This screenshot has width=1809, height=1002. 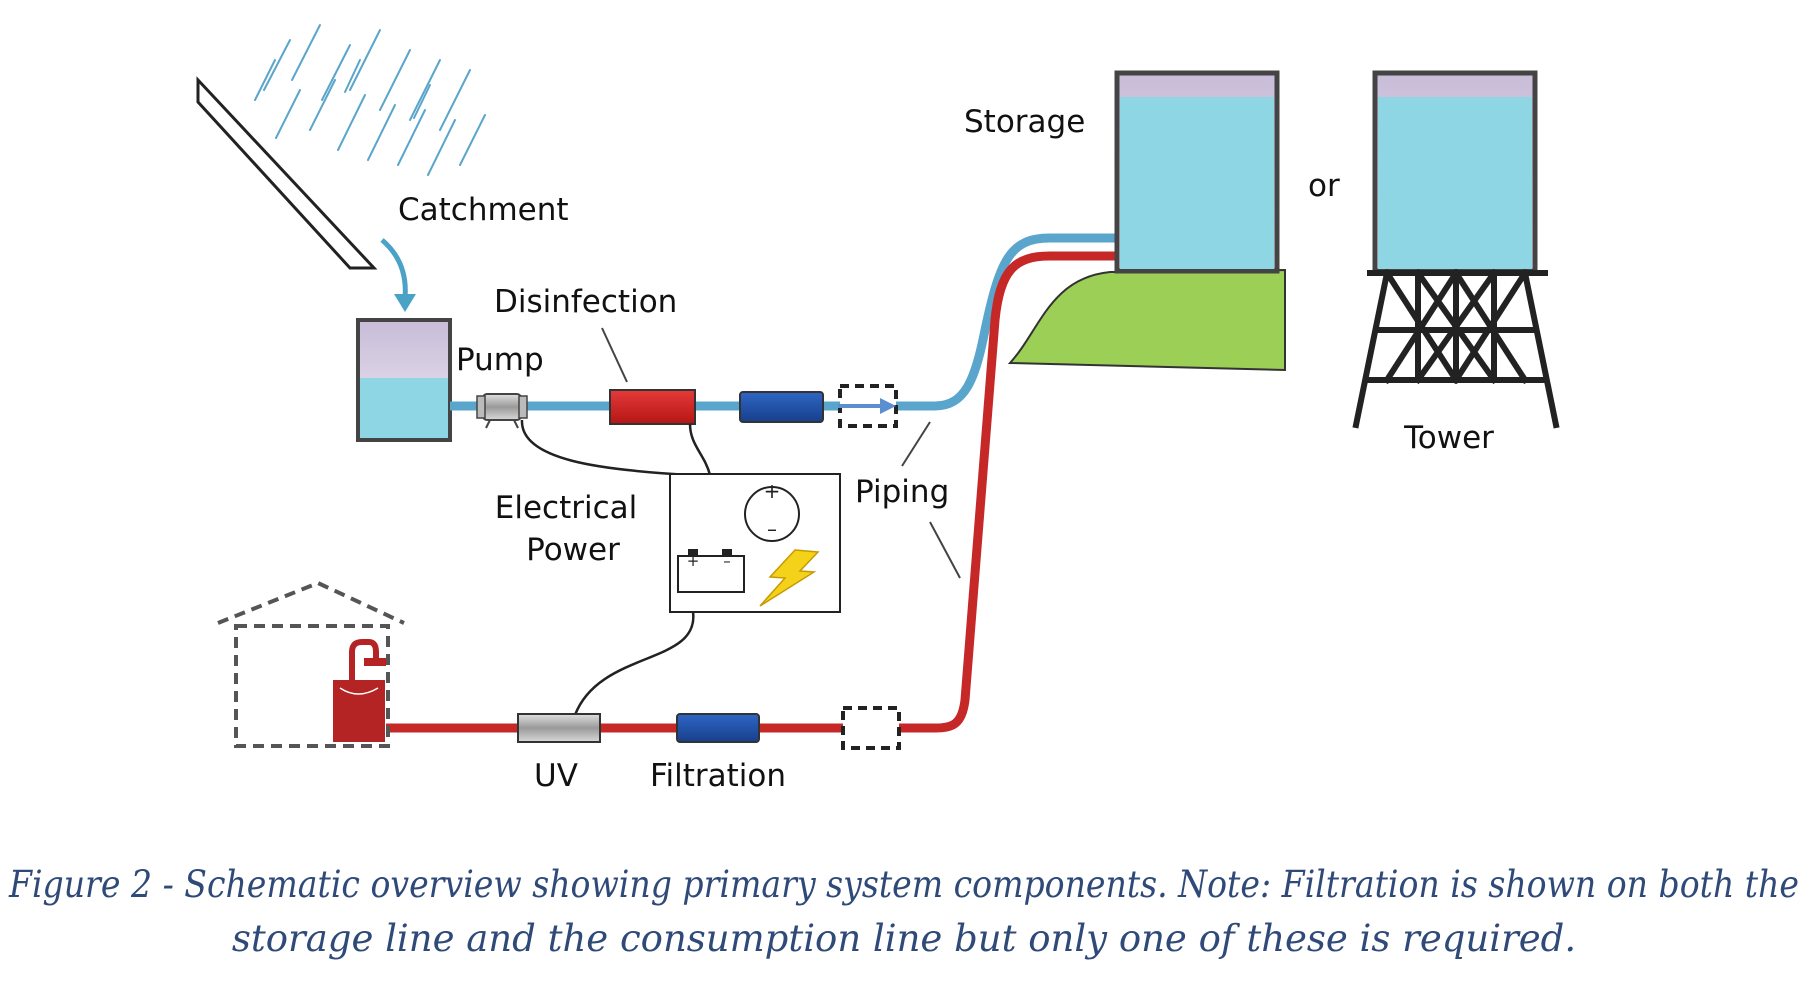 What do you see at coordinates (311, 664) in the screenshot?
I see `house-icon` at bounding box center [311, 664].